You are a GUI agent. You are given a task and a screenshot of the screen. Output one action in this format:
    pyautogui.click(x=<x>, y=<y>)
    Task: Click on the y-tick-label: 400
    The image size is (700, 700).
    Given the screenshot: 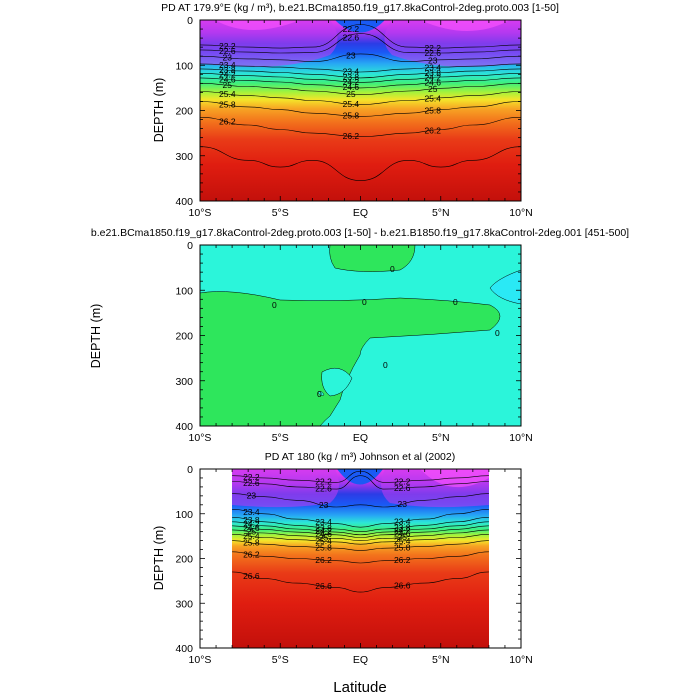 What is the action you would take?
    pyautogui.click(x=184, y=427)
    